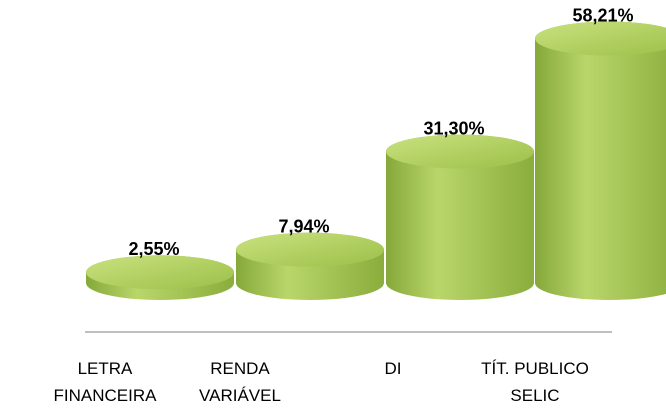 This screenshot has height=412, width=666. Describe the element at coordinates (602, 15) in the screenshot. I see `value-label: 58,21%` at that location.